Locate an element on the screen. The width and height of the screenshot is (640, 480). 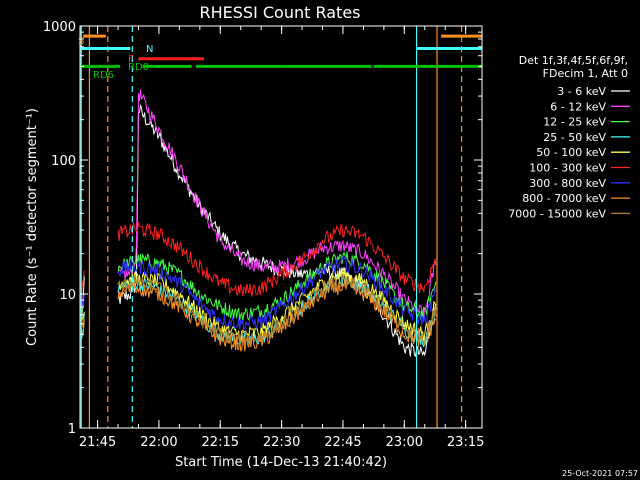
x-axis-label: Start Time (14-Dec-13 21:40:42) is located at coordinates (281, 462).